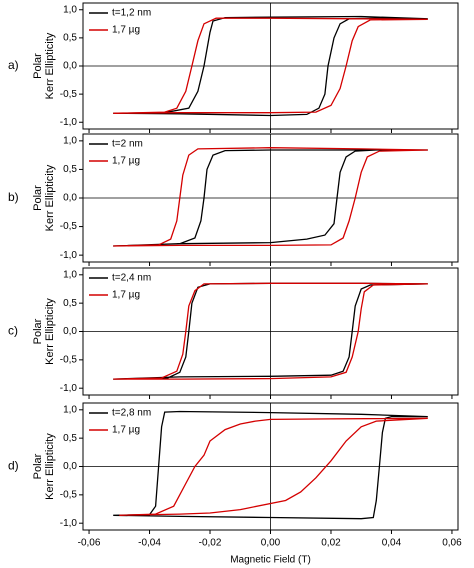 The width and height of the screenshot is (474, 568). Describe the element at coordinates (13, 331) in the screenshot. I see `panel-label: c)` at that location.